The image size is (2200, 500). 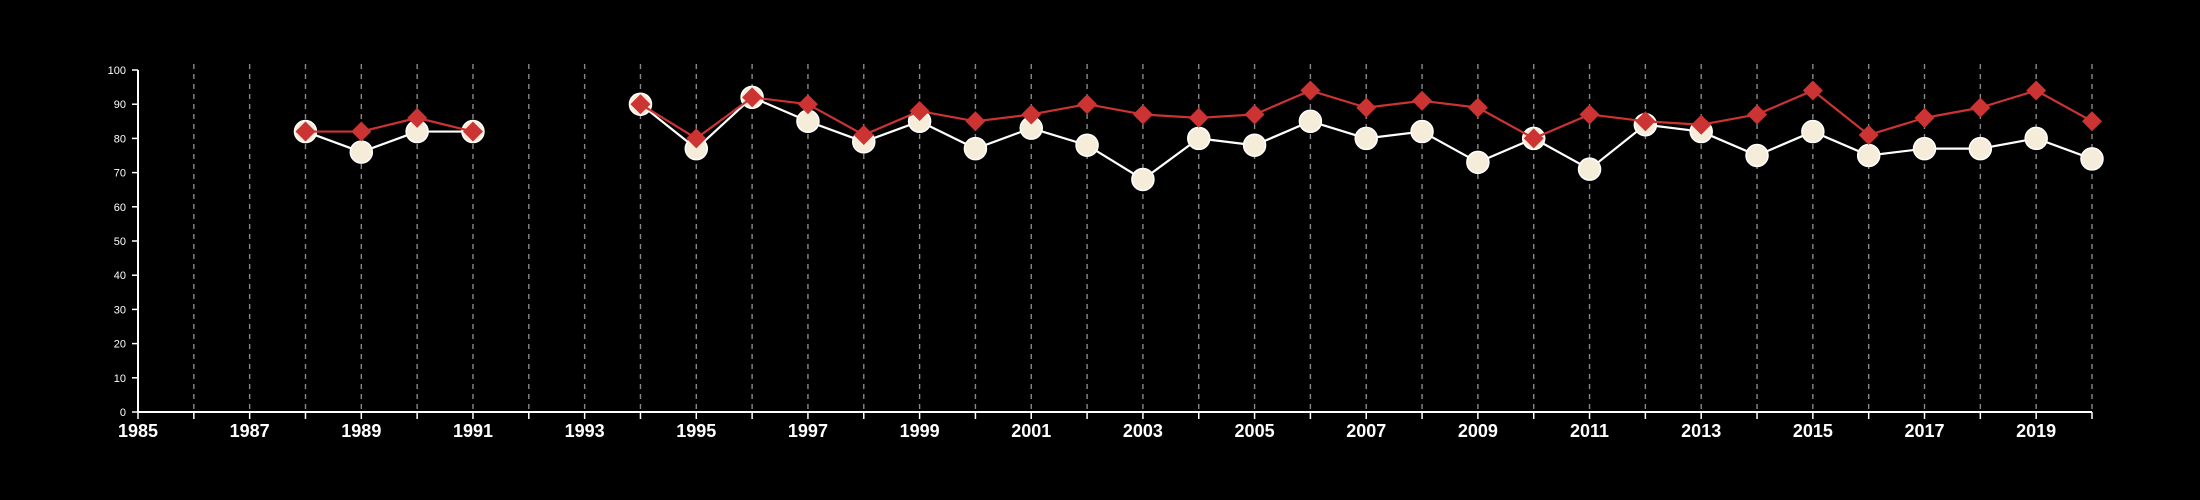 I want to click on y-tick-label: 70, so click(x=120, y=174).